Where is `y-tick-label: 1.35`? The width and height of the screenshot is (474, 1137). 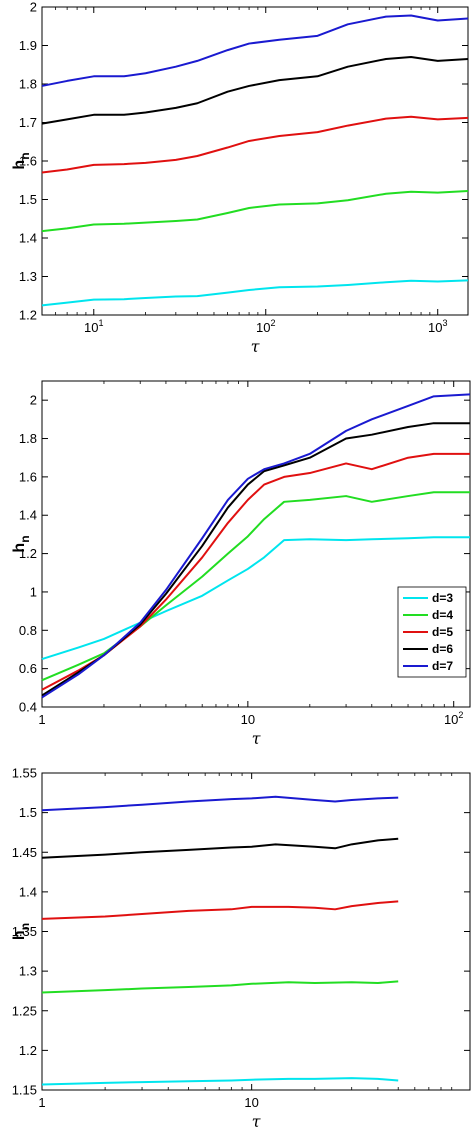
y-tick-label: 1.35 is located at coordinates (24, 931).